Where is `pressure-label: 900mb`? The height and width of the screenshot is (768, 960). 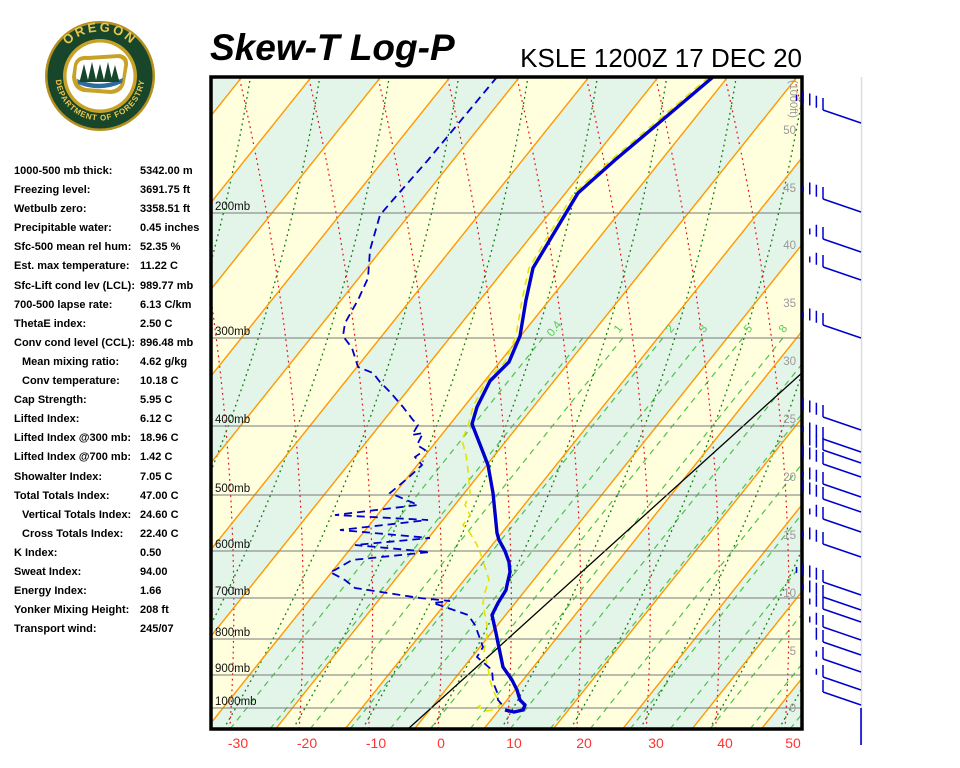 pressure-label: 900mb is located at coordinates (232, 669).